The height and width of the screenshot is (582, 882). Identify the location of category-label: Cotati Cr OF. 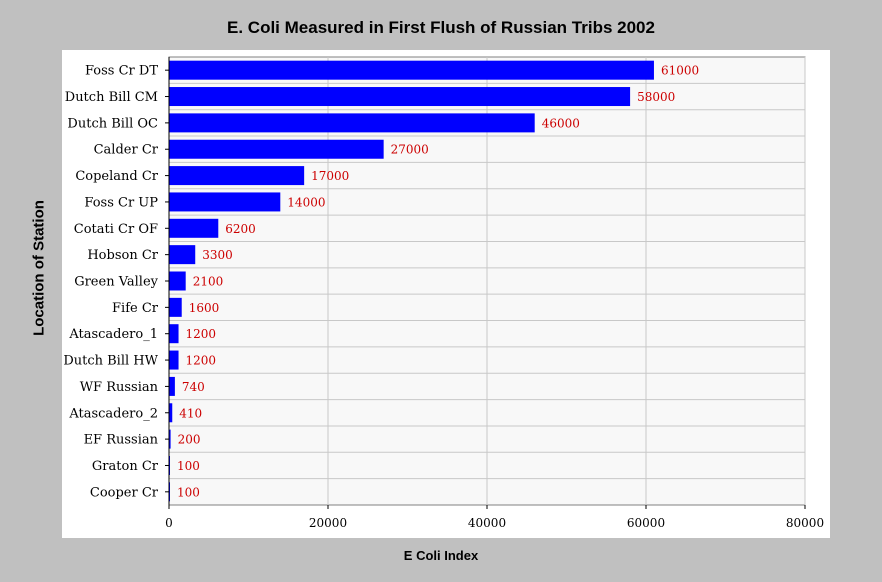
(116, 229).